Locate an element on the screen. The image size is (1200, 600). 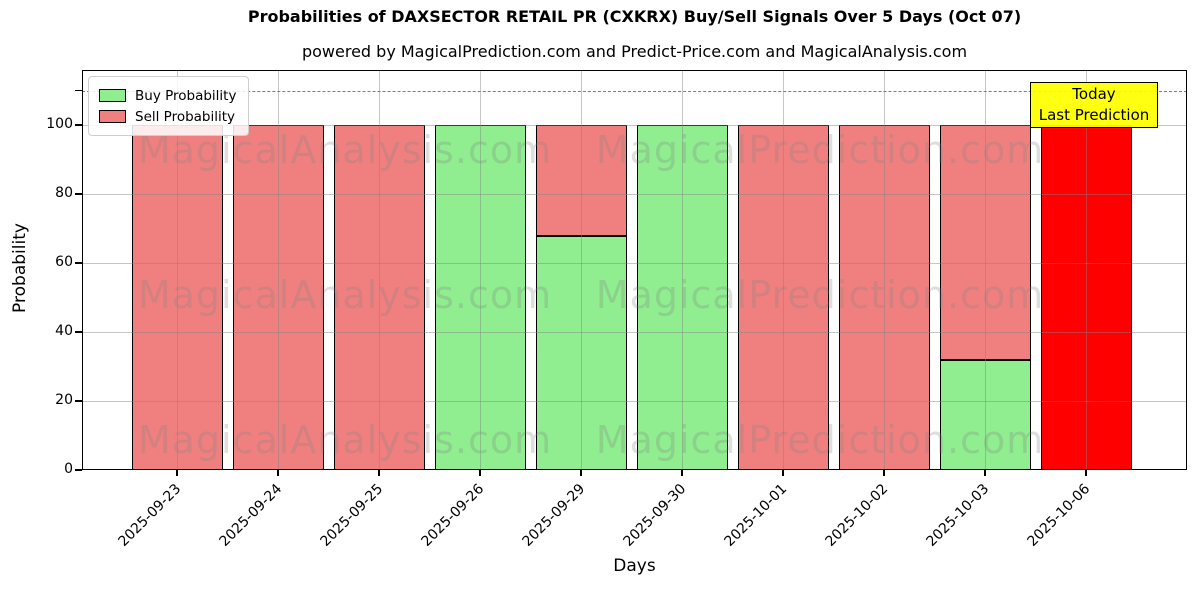
y-tick-label: 60 is located at coordinates (64, 262).